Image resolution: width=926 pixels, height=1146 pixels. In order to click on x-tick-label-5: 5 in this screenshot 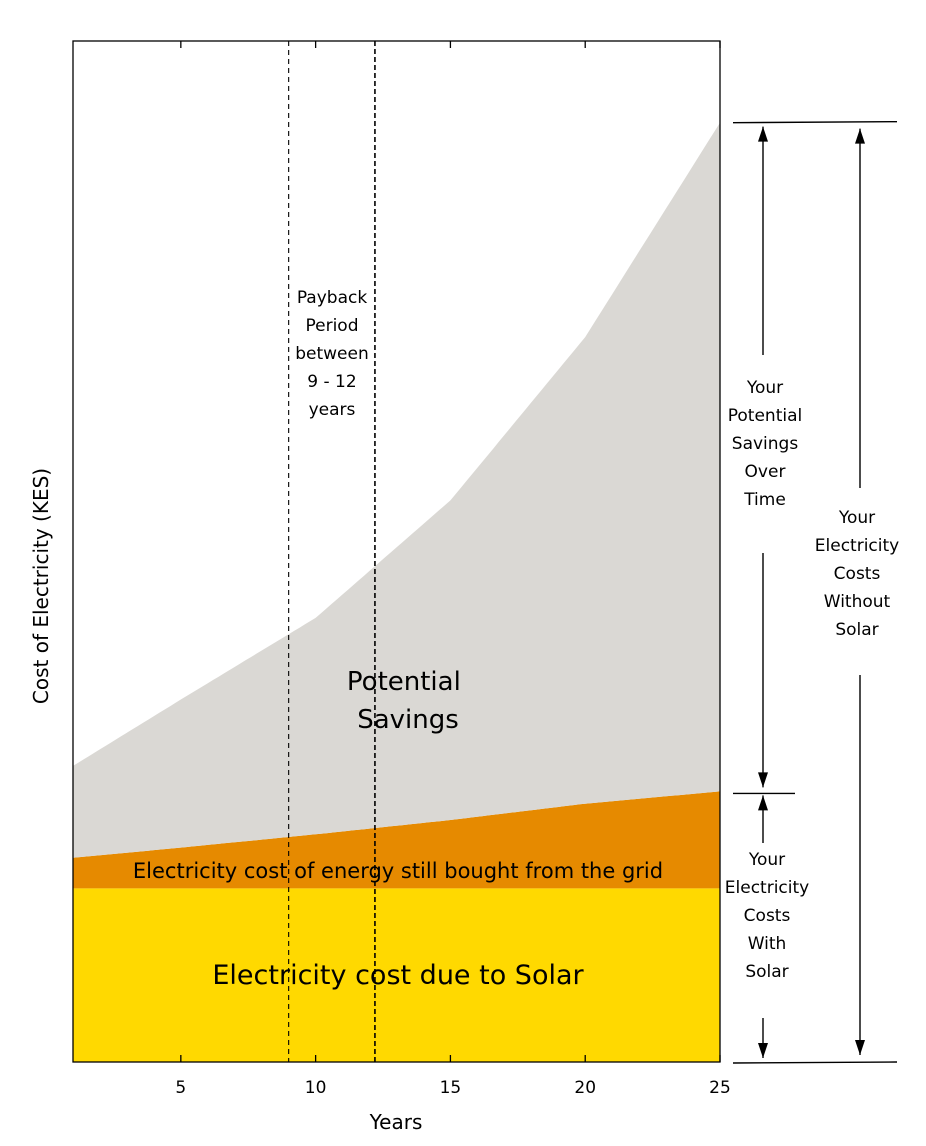, I will do `click(180, 1088)`.